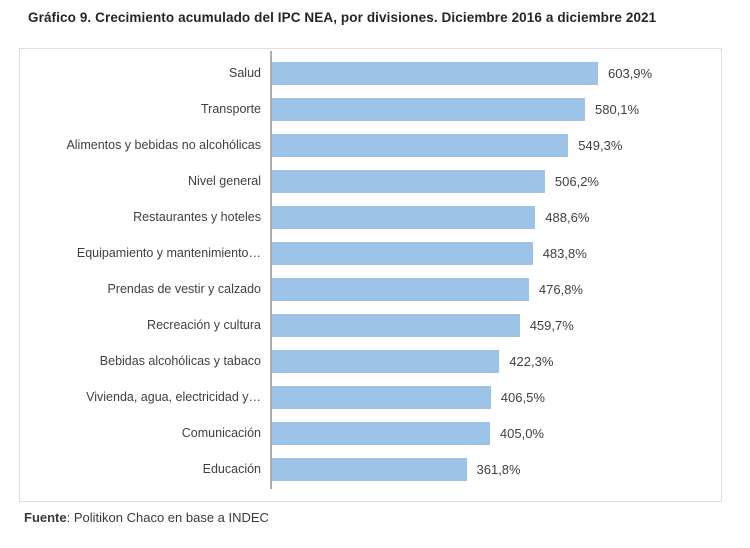 The height and width of the screenshot is (548, 750). I want to click on bar-value-label: 459,7%, so click(551, 325).